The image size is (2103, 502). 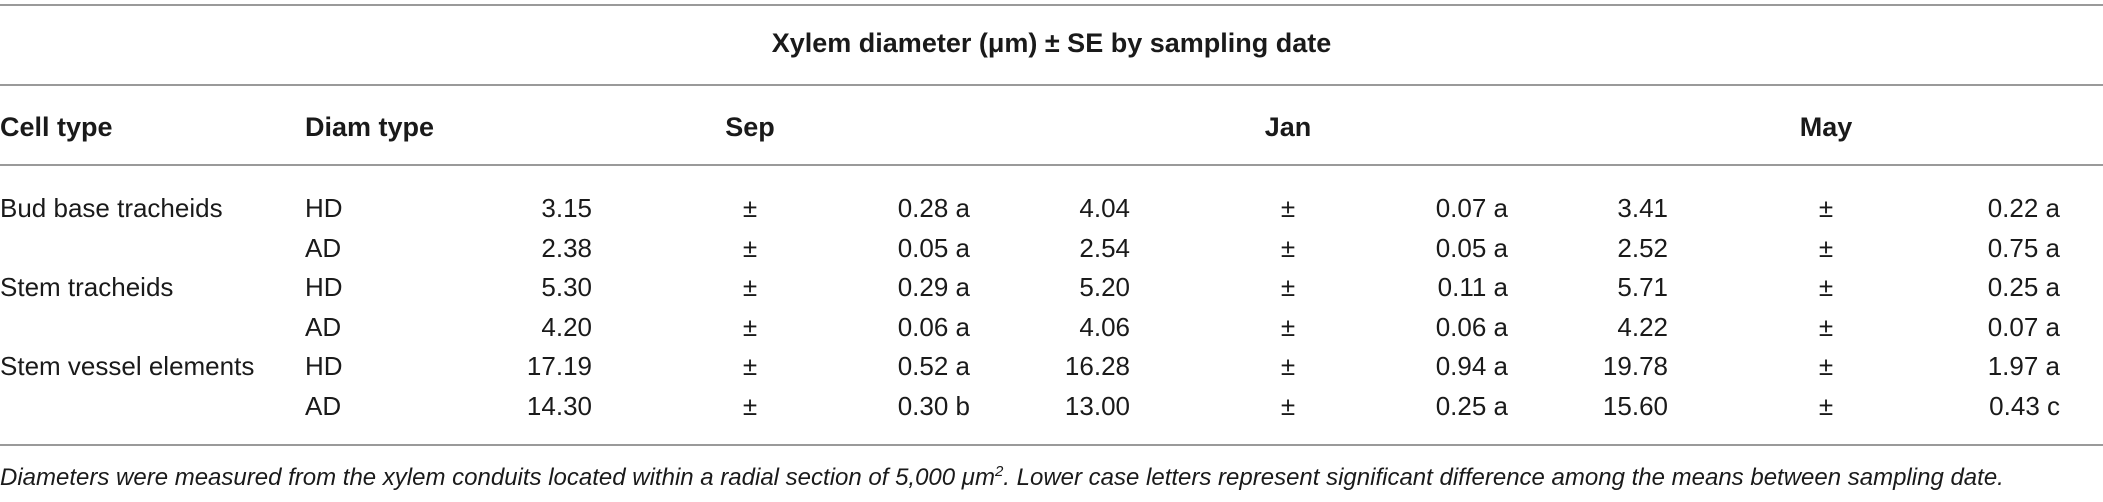 I want to click on cell-jan-se: 0.07 a, so click(x=1471, y=208).